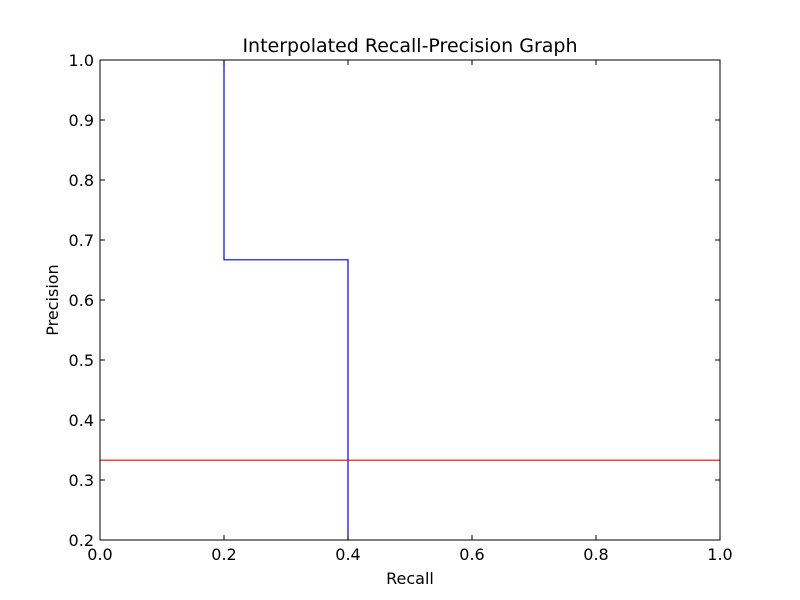 Image resolution: width=800 pixels, height=600 pixels. What do you see at coordinates (595, 554) in the screenshot?
I see `x-tick-label: 0.8` at bounding box center [595, 554].